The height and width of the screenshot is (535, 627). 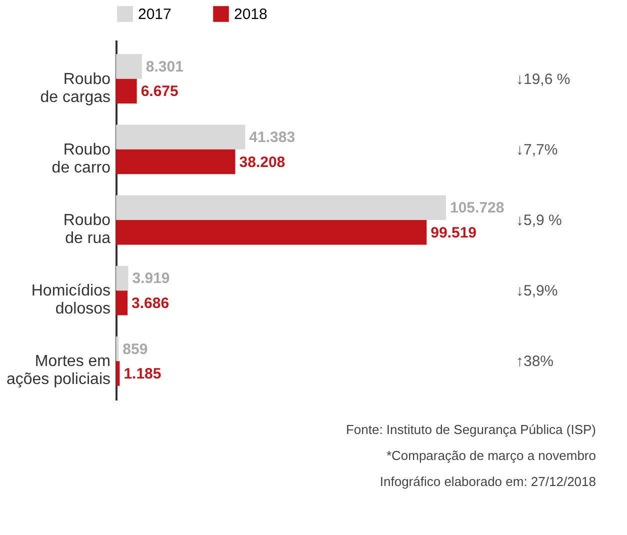 What do you see at coordinates (135, 349) in the screenshot?
I see `data-label: 859` at bounding box center [135, 349].